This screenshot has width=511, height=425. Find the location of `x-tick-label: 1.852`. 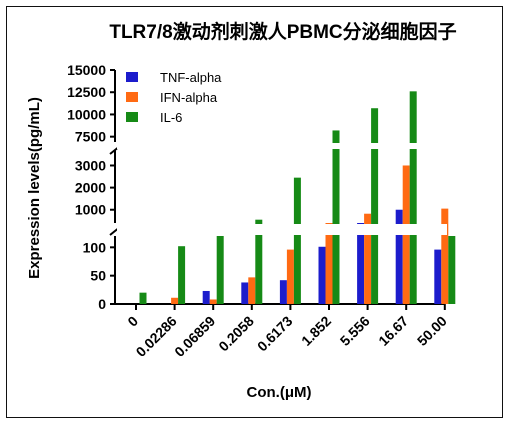

x-tick-label: 1.852 is located at coordinates (316, 331).